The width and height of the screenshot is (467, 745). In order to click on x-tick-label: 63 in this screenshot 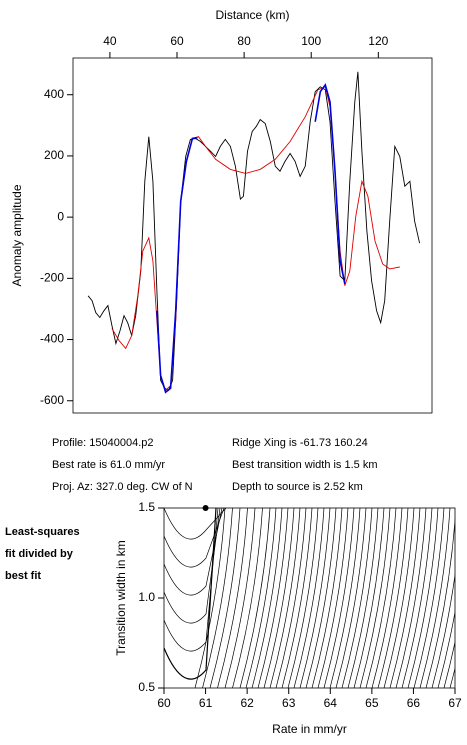, I will do `click(289, 703)`.